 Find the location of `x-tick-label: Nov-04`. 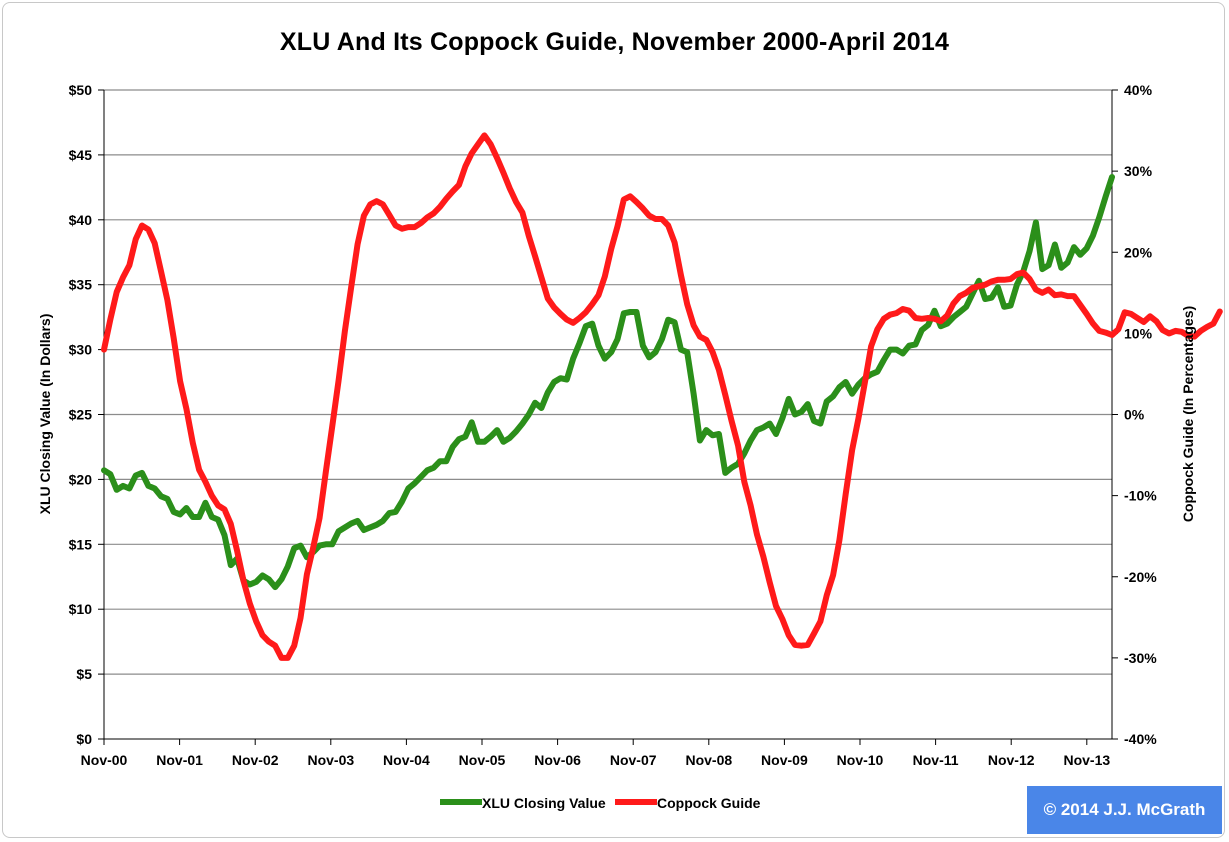

x-tick-label: Nov-04 is located at coordinates (406, 760).